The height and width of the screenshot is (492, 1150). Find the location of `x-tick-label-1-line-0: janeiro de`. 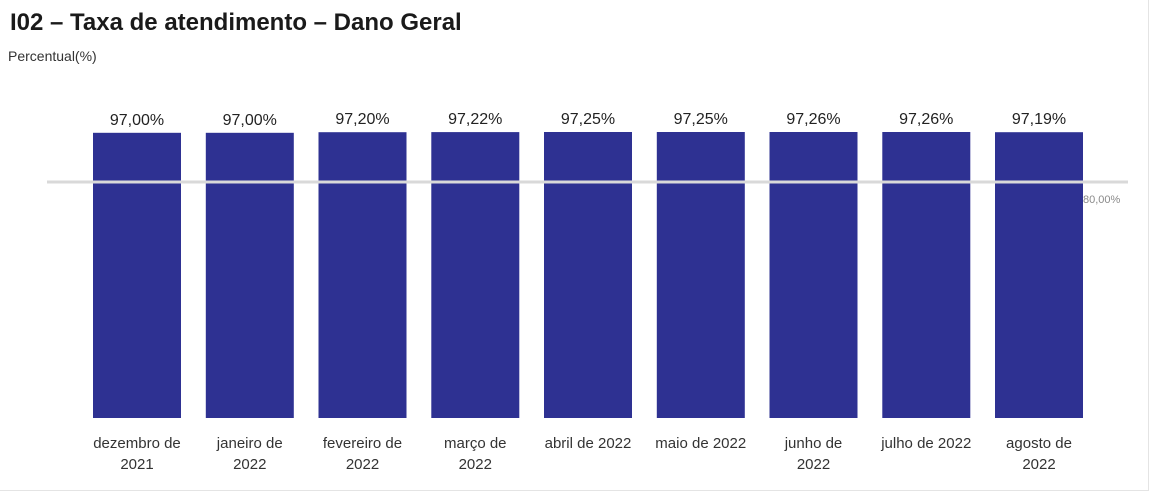

x-tick-label-1-line-0: janeiro de is located at coordinates (249, 443).